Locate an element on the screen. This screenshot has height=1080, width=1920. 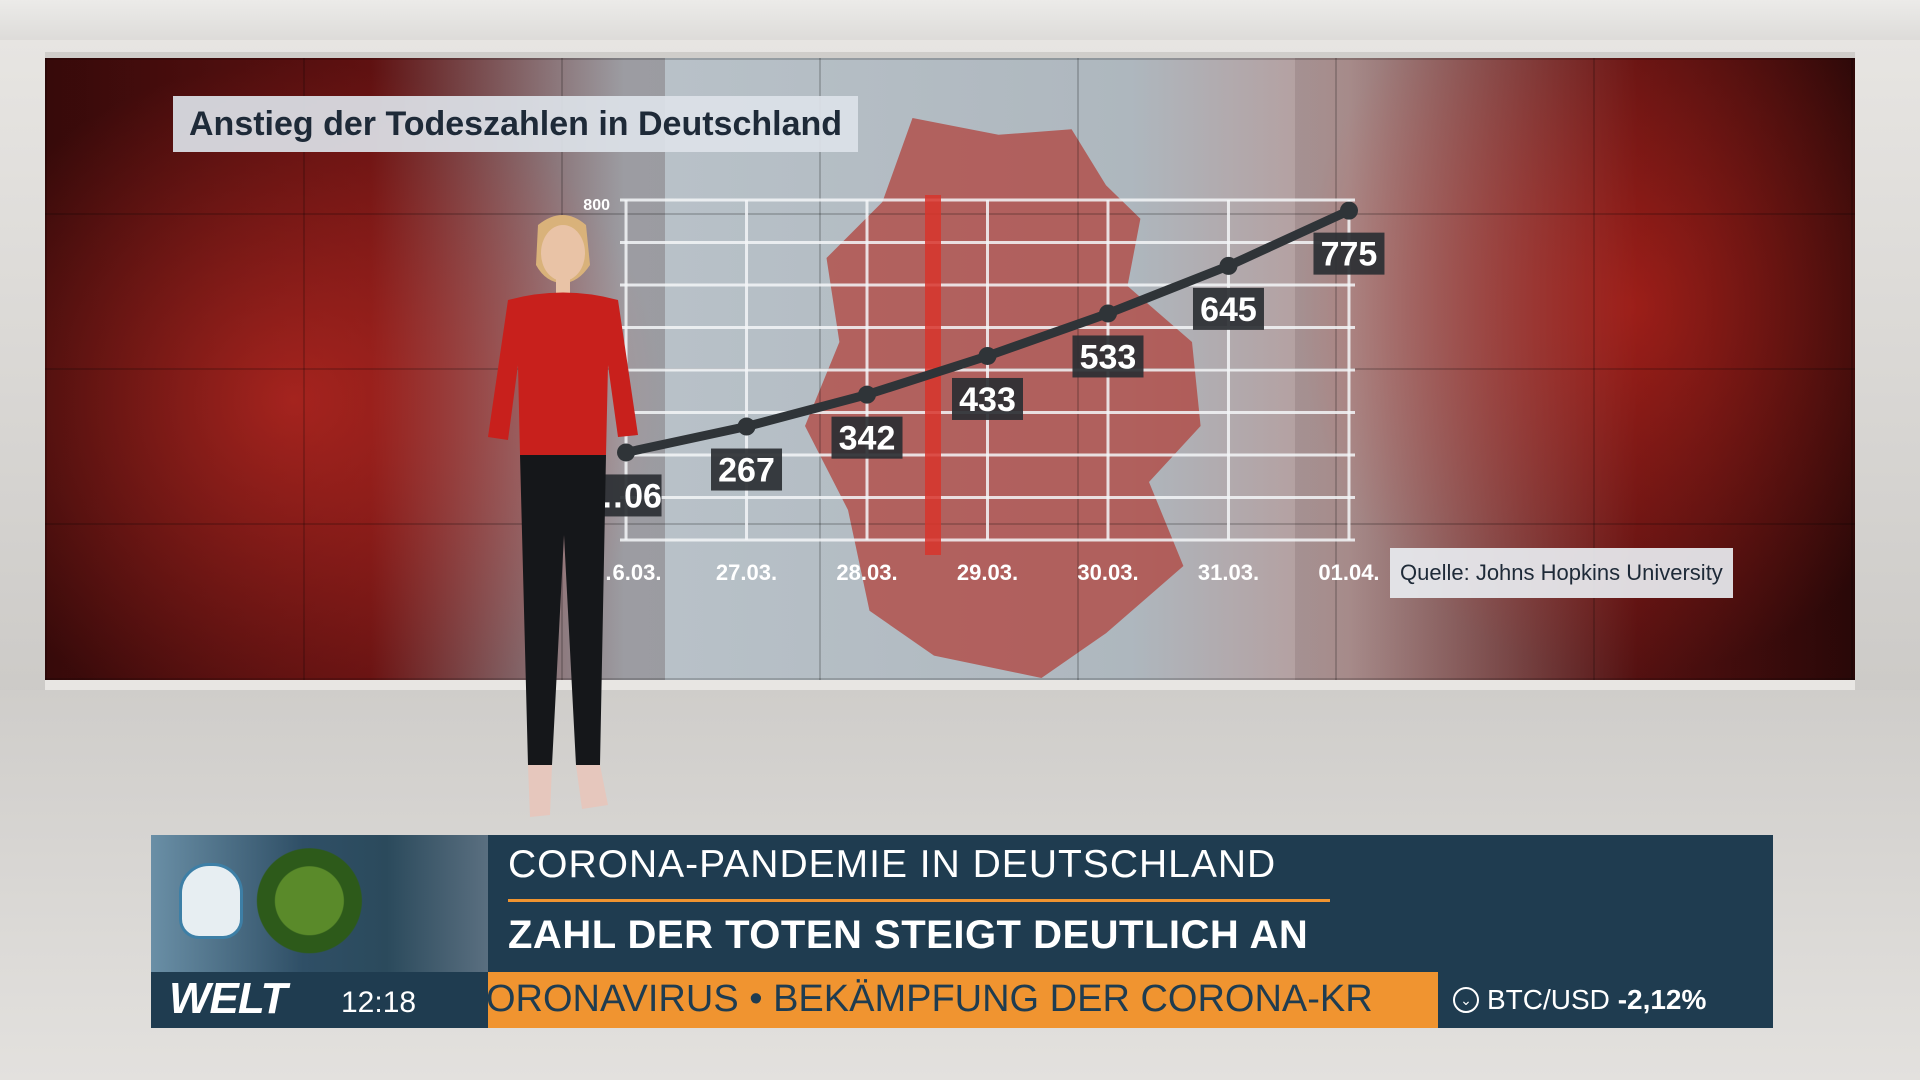
data-label: 267 is located at coordinates (746, 471).